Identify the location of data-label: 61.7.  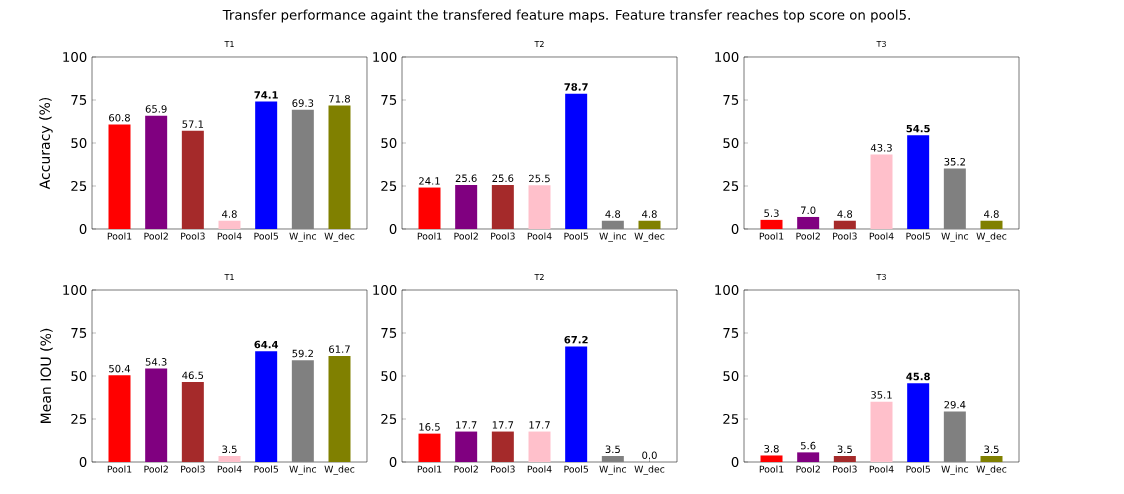
(339, 349).